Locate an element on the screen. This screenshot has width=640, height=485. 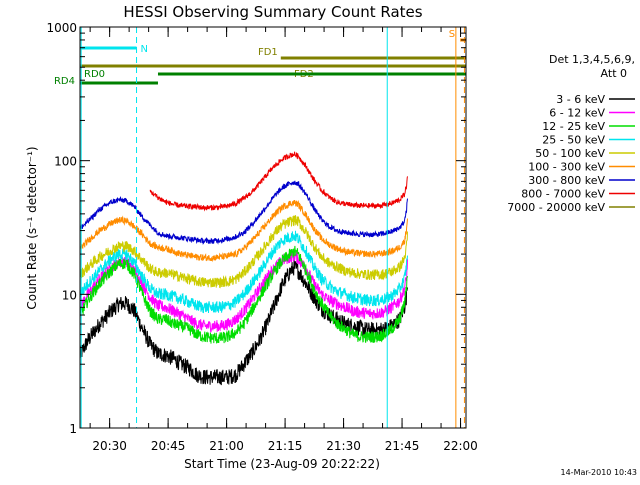
series-50-100-kev-line is located at coordinates (244, 252).